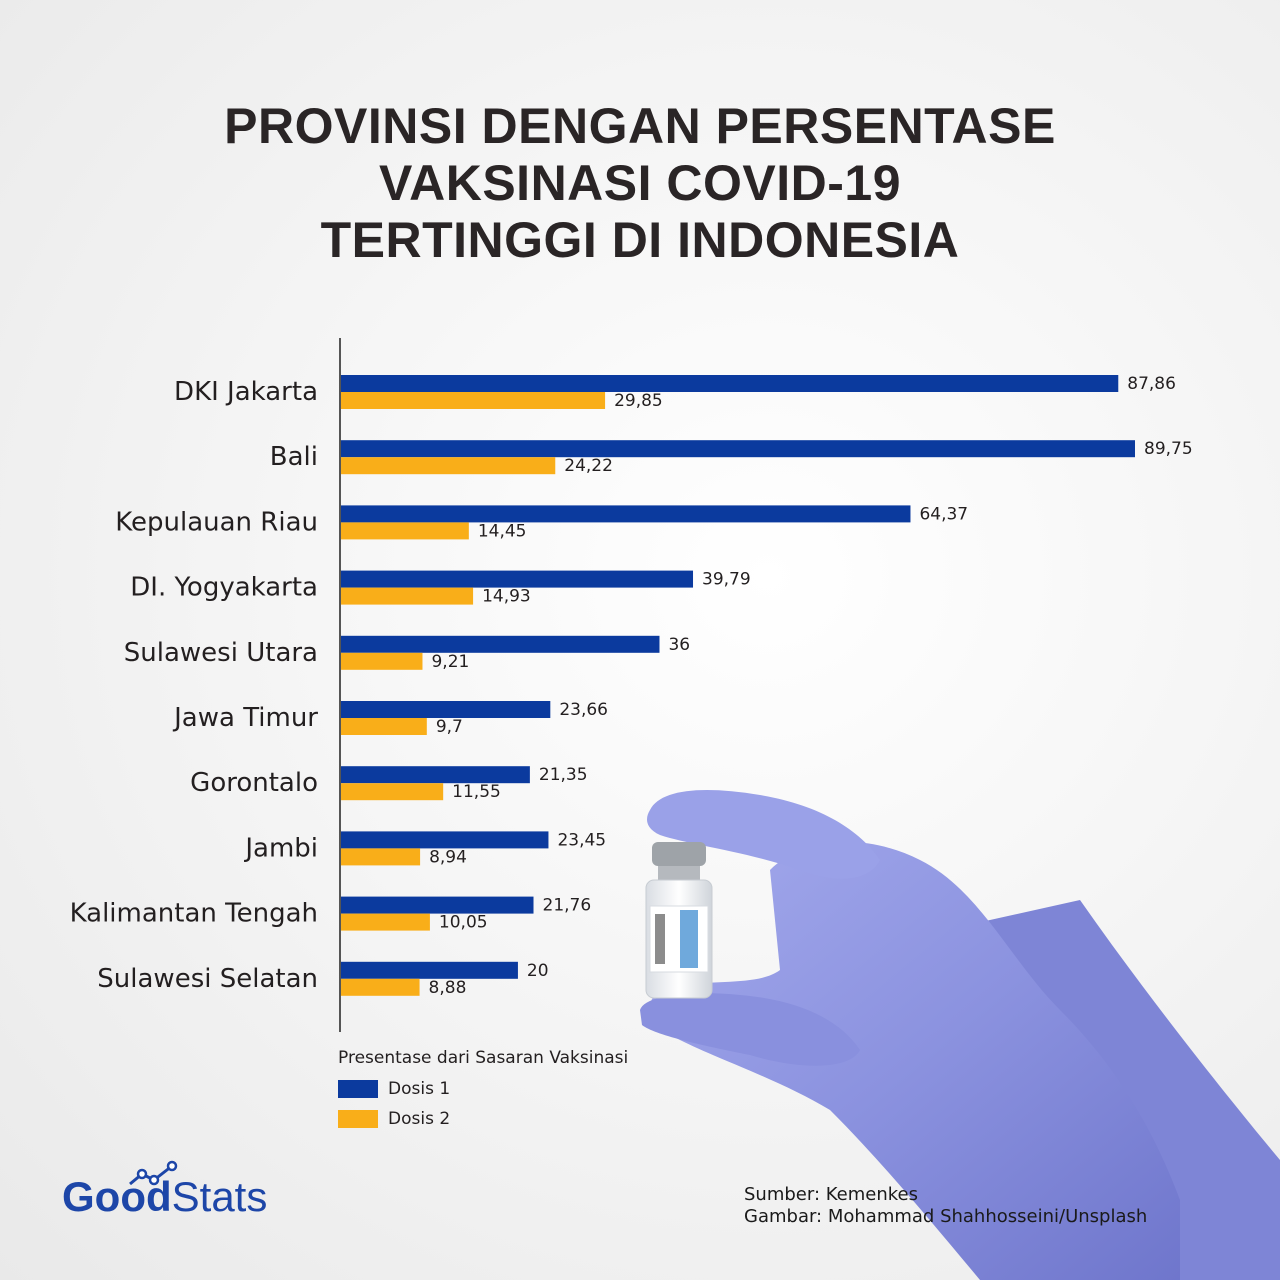 Image resolution: width=1280 pixels, height=1280 pixels. Describe the element at coordinates (419, 1089) in the screenshot. I see `legend-label-dosis-1: Dosis 1` at that location.